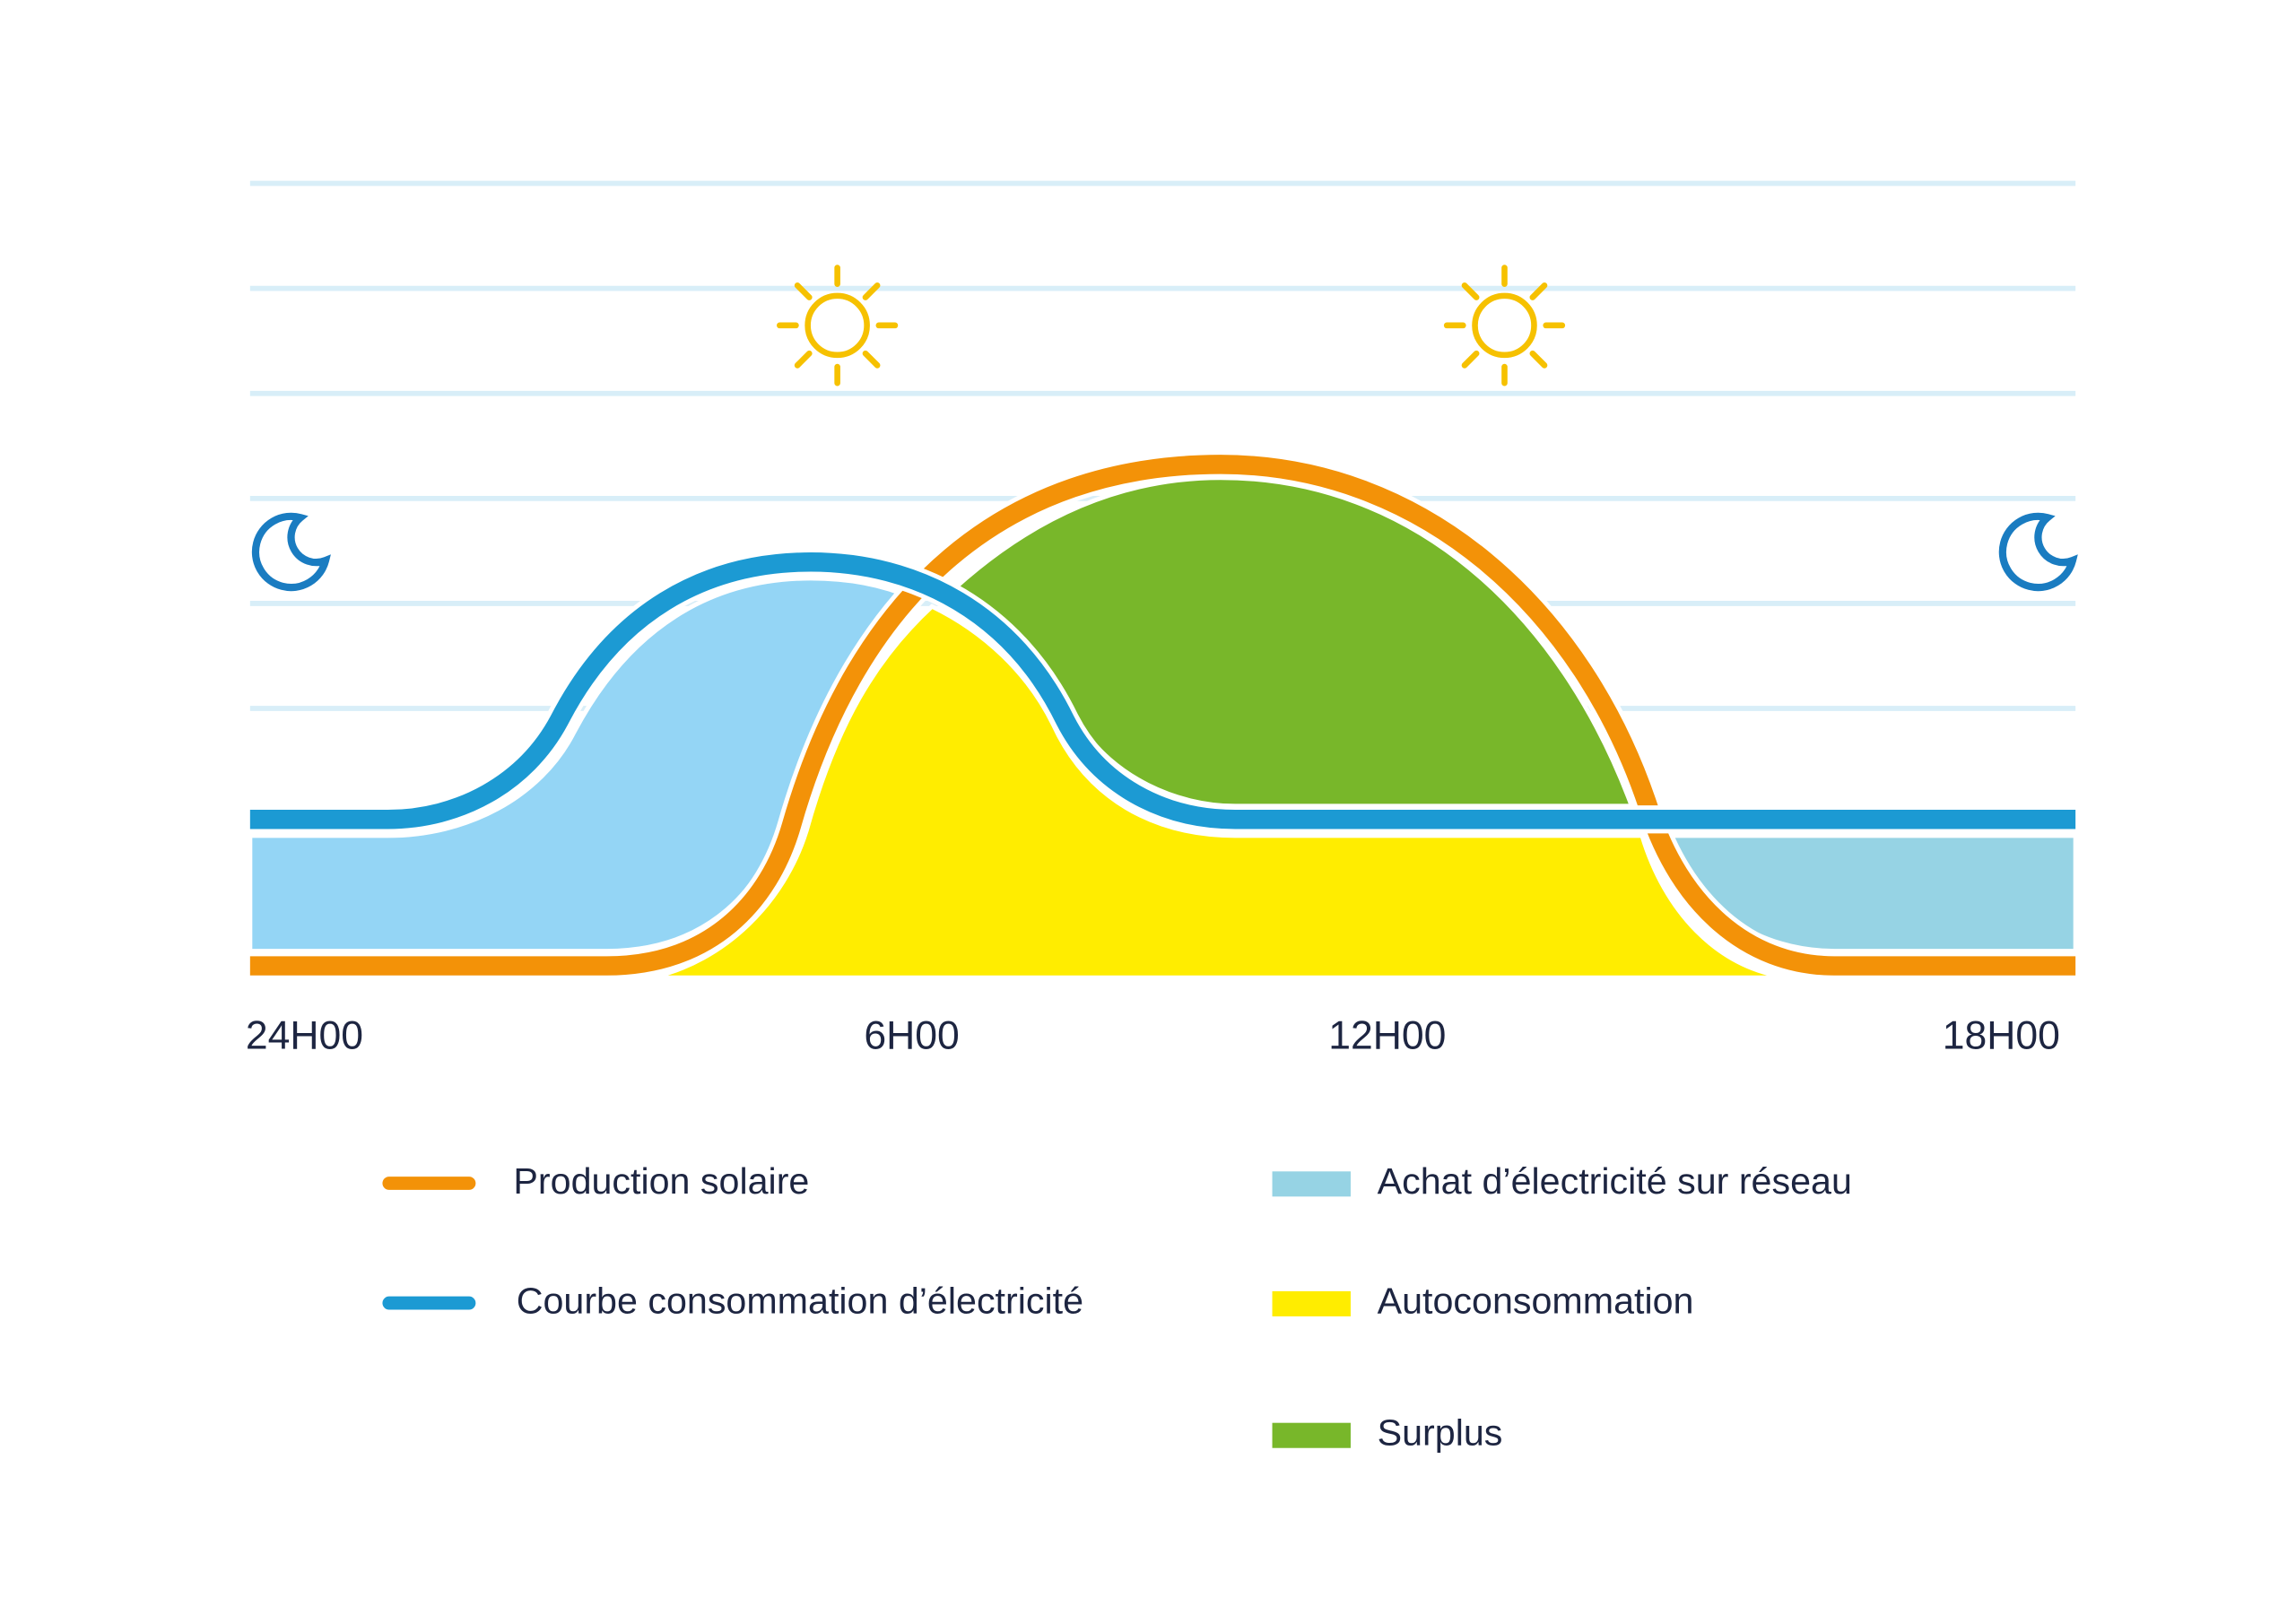 This screenshot has width=2296, height=1624. I want to click on legend-label: Production solaire, so click(661, 1181).